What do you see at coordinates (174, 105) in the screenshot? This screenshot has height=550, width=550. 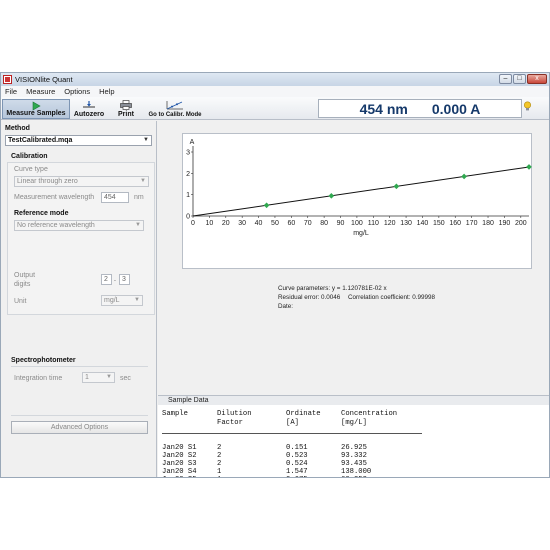 I see `calibration-curve-icon` at bounding box center [174, 105].